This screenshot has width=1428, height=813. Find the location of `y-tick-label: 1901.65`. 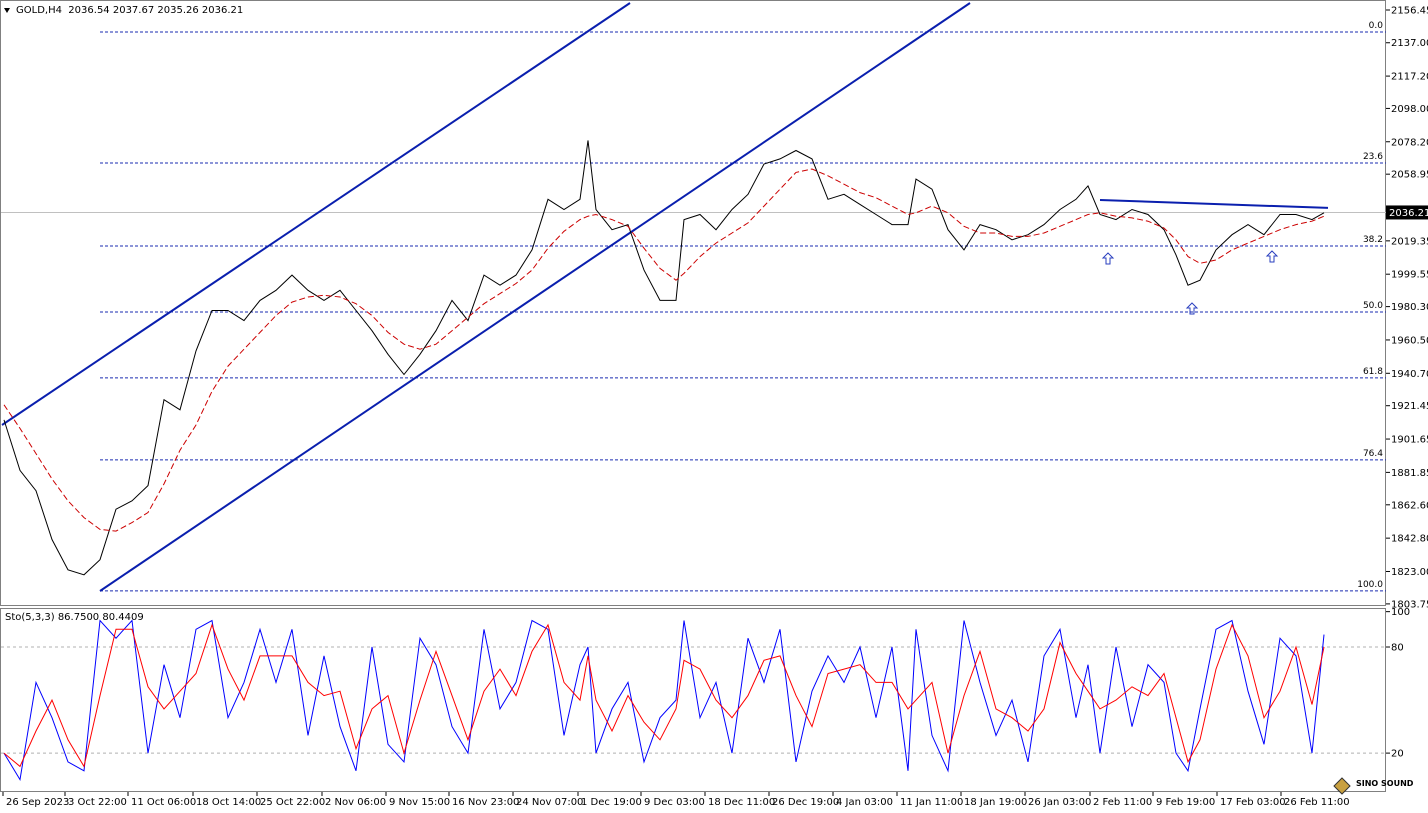

y-tick-label: 1901.65 is located at coordinates (1409, 440).